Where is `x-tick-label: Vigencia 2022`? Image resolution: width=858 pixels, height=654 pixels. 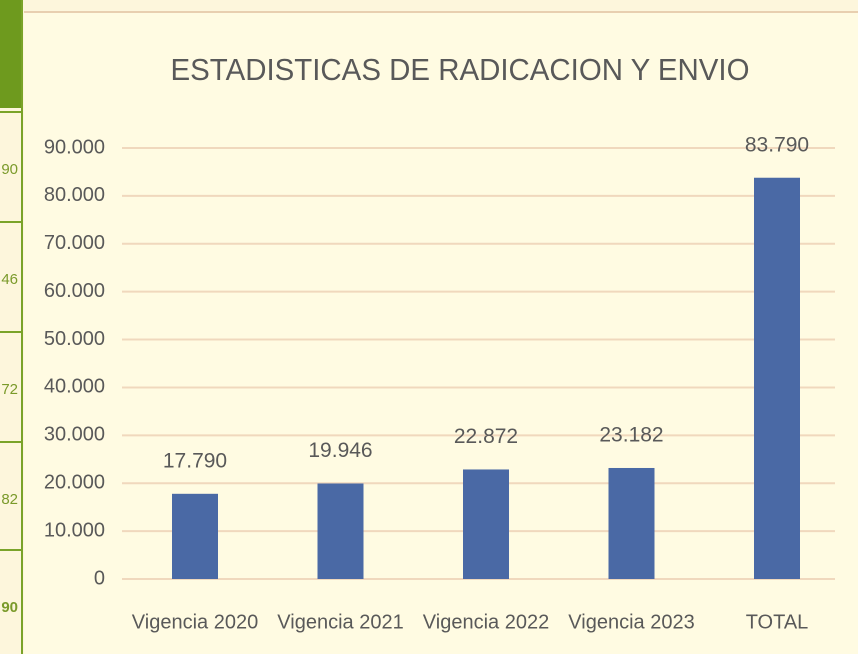 x-tick-label: Vigencia 2022 is located at coordinates (486, 622).